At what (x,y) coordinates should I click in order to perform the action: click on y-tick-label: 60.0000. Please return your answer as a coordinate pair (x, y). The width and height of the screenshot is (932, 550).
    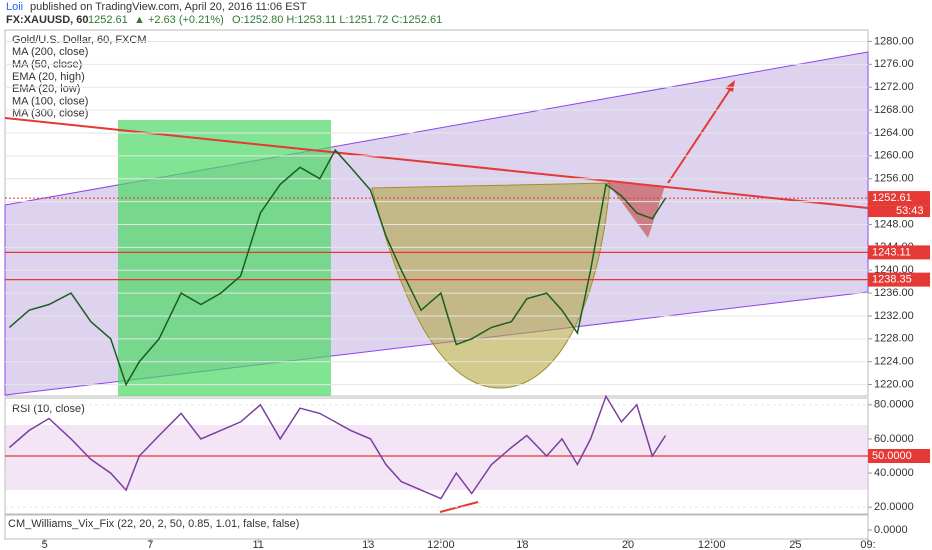
    Looking at the image, I should click on (894, 439).